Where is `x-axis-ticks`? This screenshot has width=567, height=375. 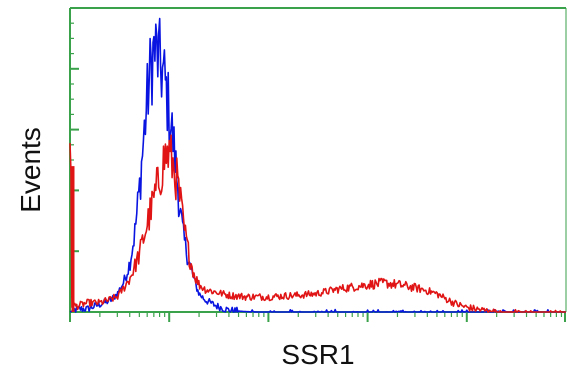 x-axis-ticks is located at coordinates (317, 317).